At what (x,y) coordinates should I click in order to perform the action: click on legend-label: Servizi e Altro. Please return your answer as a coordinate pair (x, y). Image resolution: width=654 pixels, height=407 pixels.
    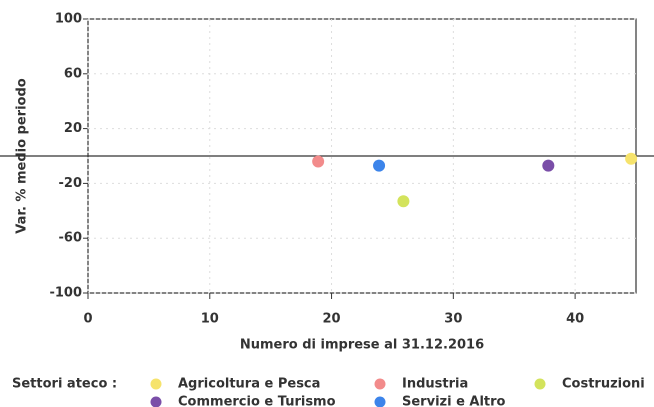
    Looking at the image, I should click on (454, 401).